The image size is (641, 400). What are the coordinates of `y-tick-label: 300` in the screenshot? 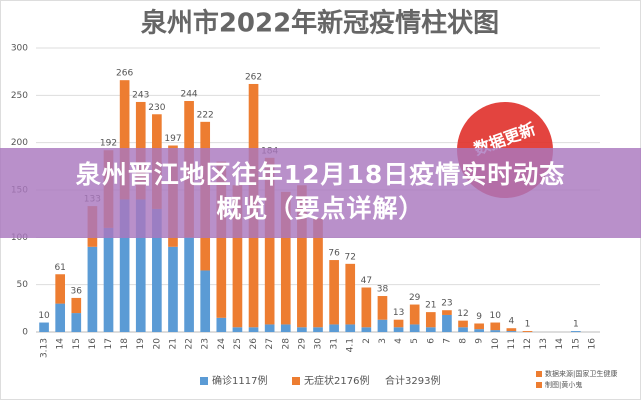 It's located at (19, 49).